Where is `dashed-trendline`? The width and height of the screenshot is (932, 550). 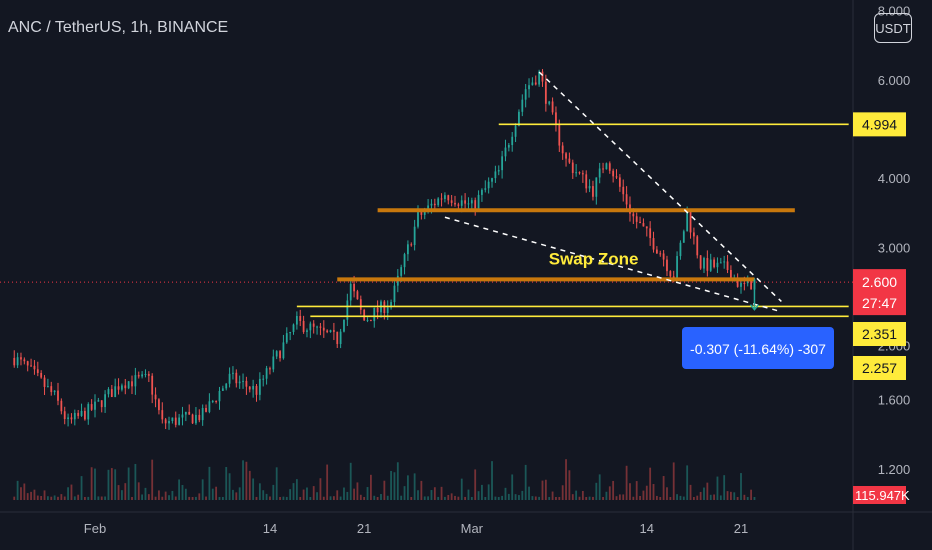
dashed-trendline is located at coordinates (613, 264).